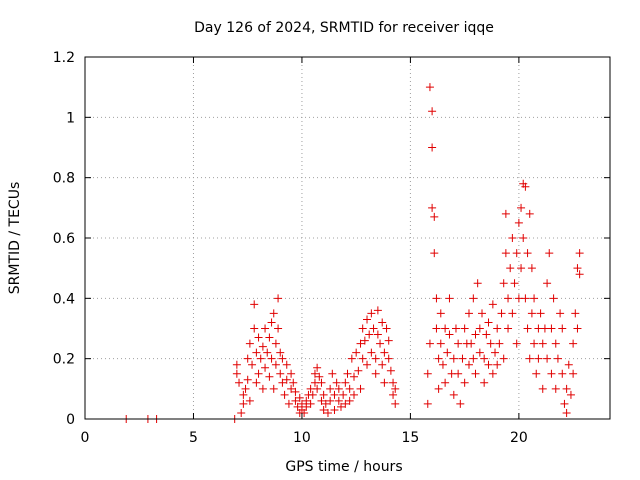 The height and width of the screenshot is (480, 640). Describe the element at coordinates (70, 420) in the screenshot. I see `y-tick-label: 0` at that location.